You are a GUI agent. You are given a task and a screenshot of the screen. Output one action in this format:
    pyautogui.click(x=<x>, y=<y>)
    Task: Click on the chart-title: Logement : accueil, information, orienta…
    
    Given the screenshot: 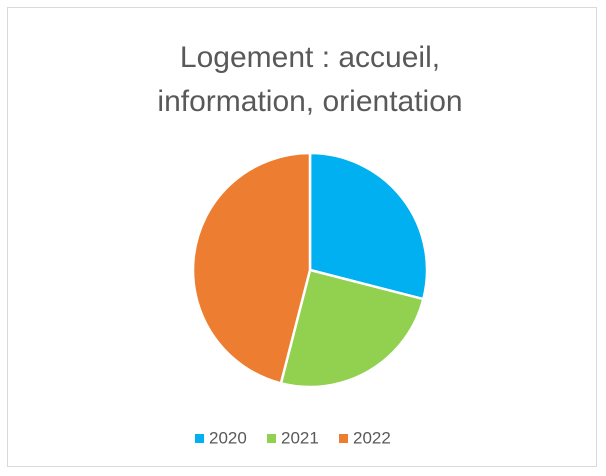 What is the action you would take?
    pyautogui.click(x=310, y=79)
    